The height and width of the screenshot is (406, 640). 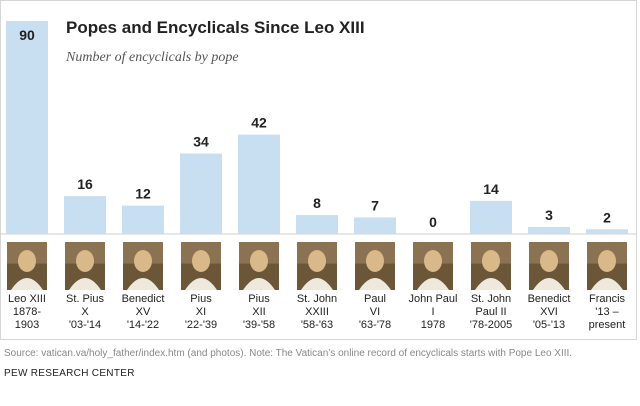 What do you see at coordinates (85, 312) in the screenshot?
I see `tick-label: X` at bounding box center [85, 312].